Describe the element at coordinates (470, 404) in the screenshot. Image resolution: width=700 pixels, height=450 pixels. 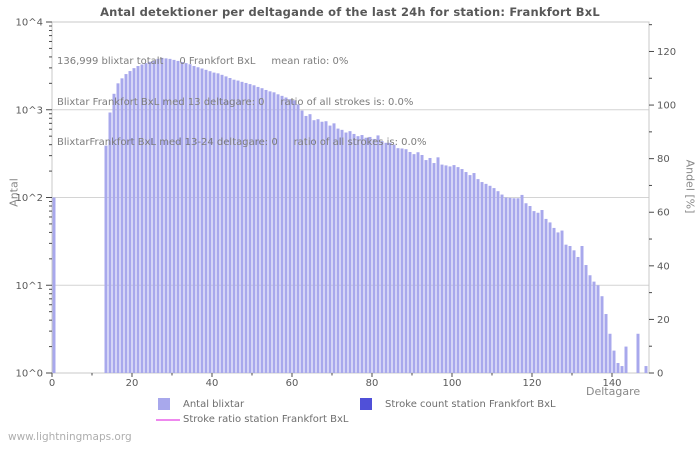
I see `legend-label-stroke-count: Stroke count station Frankfort BxL` at that location.